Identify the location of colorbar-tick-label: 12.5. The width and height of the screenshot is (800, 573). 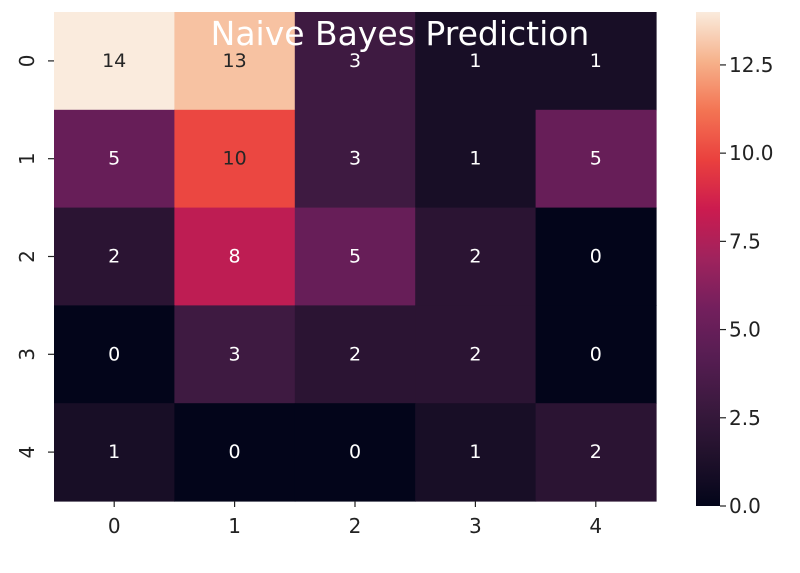
(751, 65).